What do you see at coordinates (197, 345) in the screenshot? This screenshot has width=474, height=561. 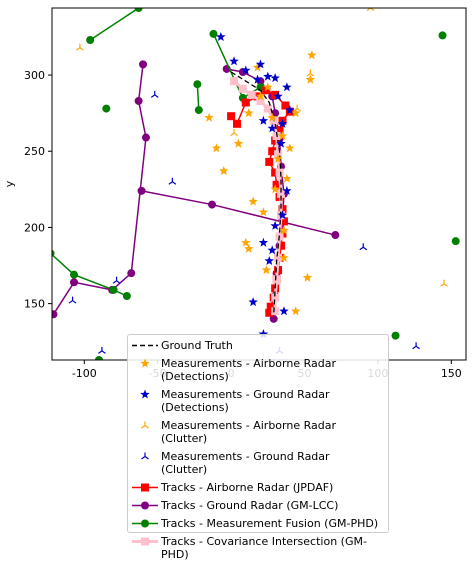 I see `legend-label: Ground Truth` at bounding box center [197, 345].